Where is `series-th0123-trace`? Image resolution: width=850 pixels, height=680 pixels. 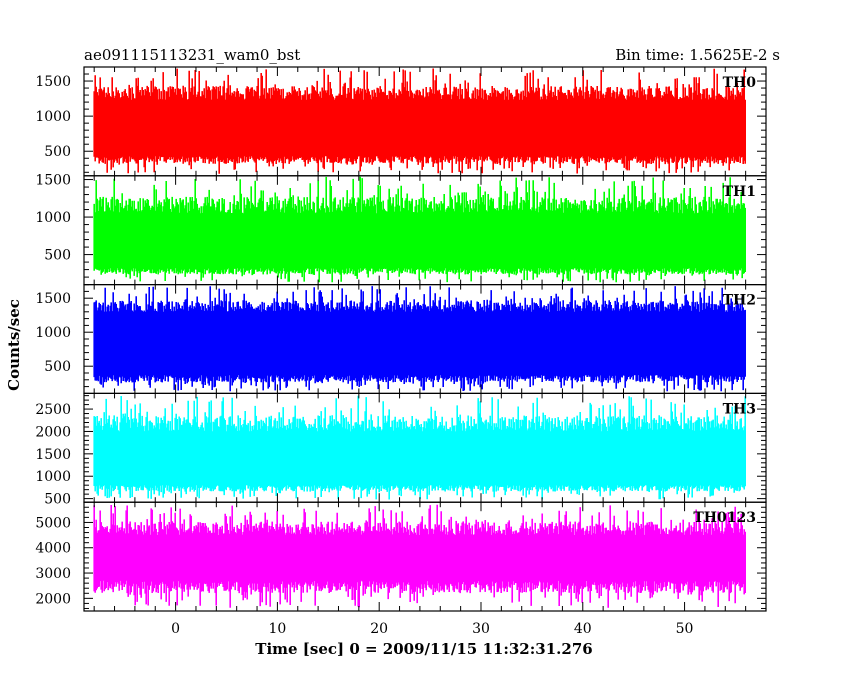
series-th0123-trace is located at coordinates (419, 556).